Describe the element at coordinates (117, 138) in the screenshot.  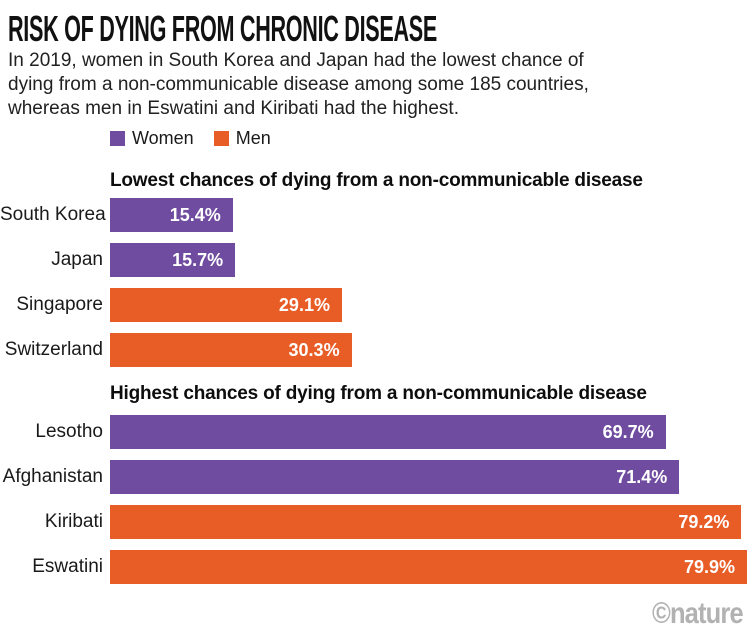
I see `women-swatch-icon` at that location.